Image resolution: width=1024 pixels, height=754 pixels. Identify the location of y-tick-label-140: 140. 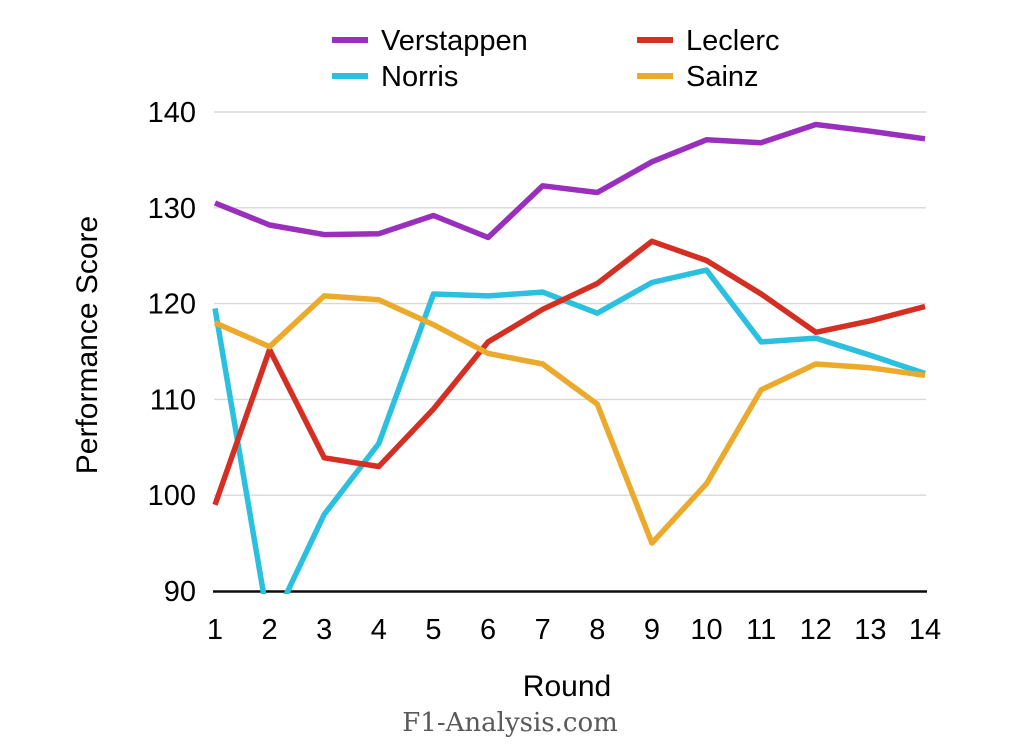
(172, 113).